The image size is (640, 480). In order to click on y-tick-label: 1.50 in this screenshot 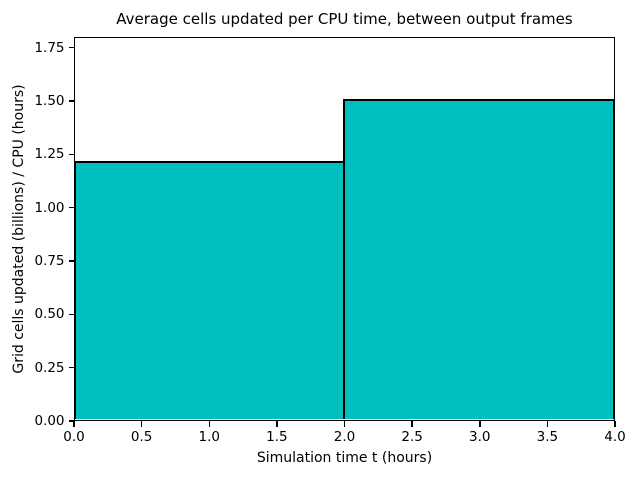, I will do `click(49, 101)`.